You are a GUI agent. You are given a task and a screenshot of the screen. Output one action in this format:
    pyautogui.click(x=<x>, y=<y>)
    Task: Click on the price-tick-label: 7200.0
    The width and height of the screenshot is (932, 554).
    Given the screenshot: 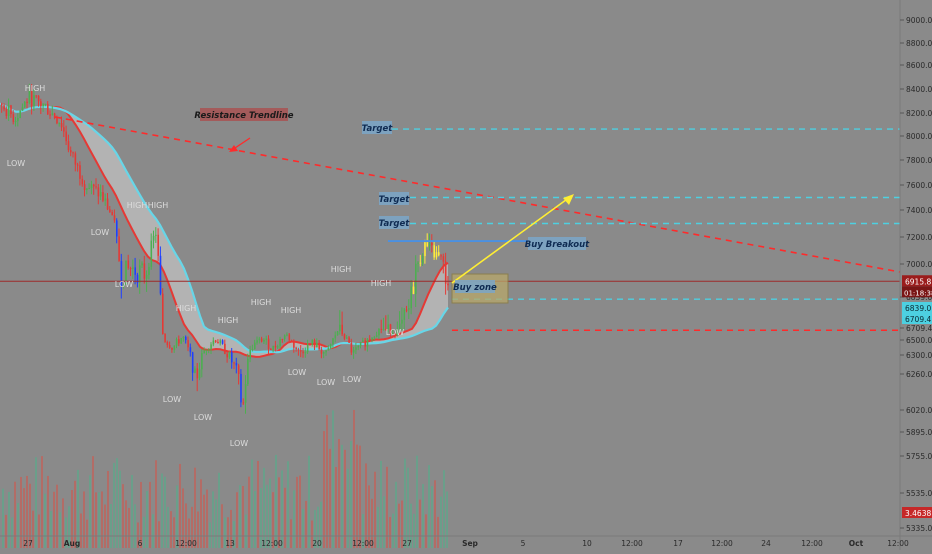 What is the action you would take?
    pyautogui.click(x=919, y=237)
    